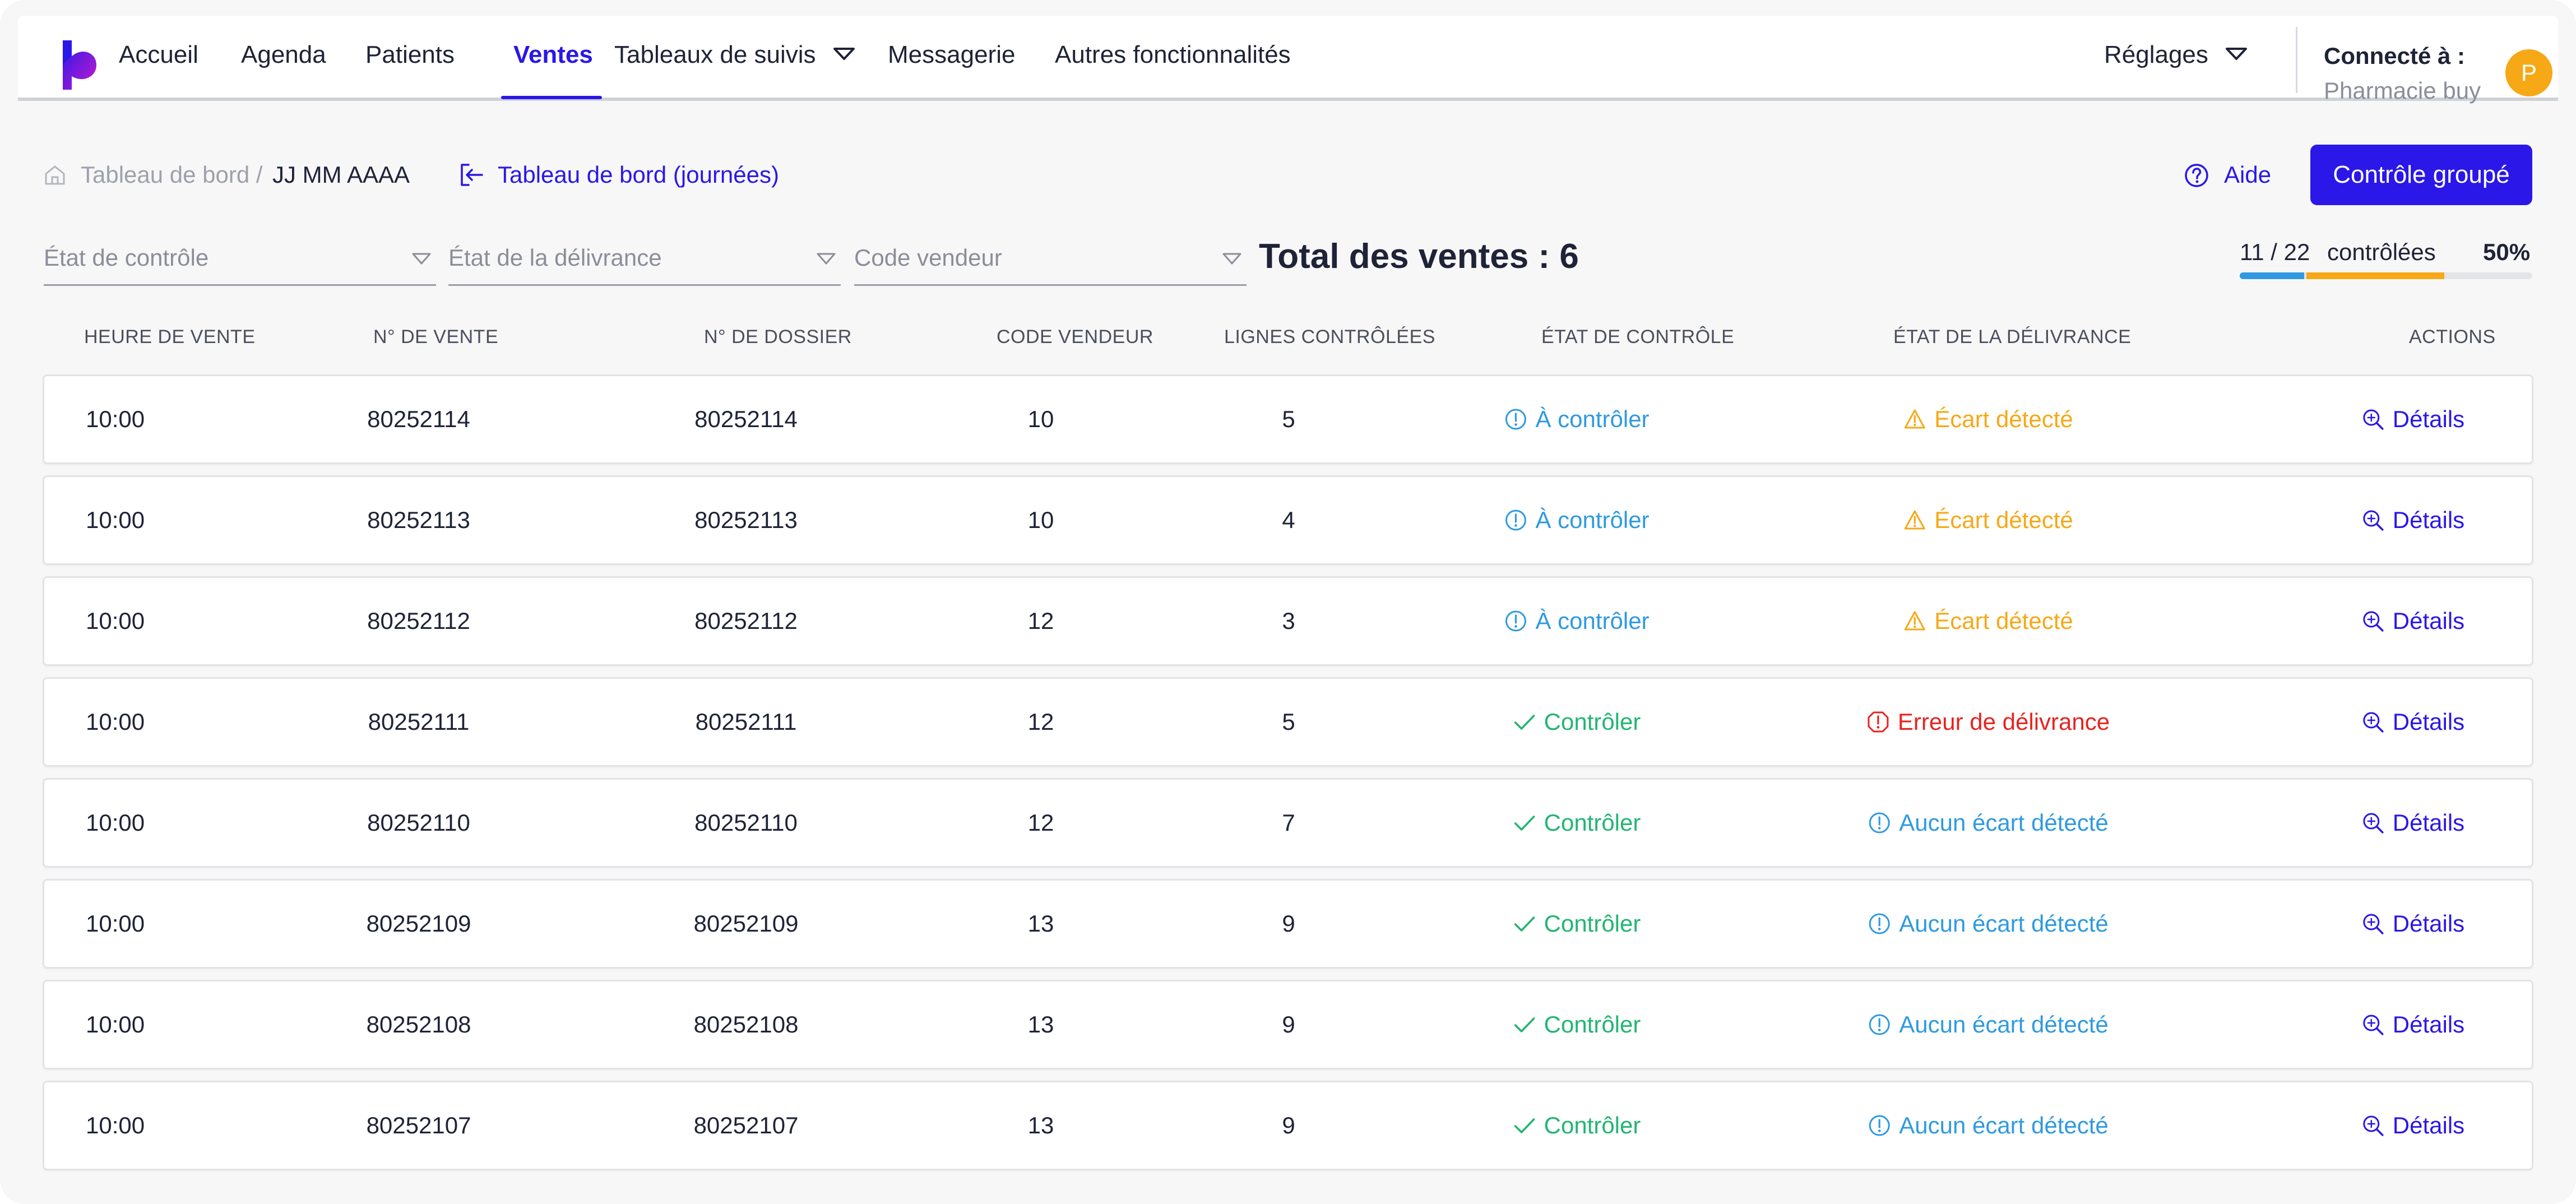 This screenshot has height=1204, width=2576. I want to click on column-header-actions: ACTIONS, so click(2452, 337).